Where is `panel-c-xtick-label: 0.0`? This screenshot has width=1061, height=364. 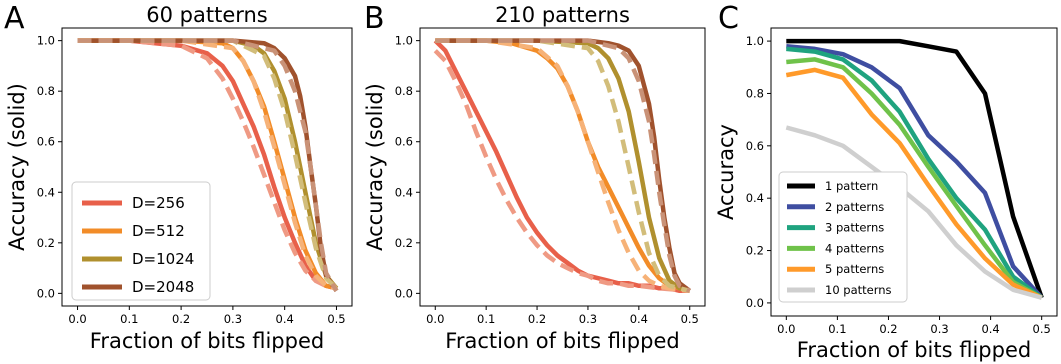
panel-c-xtick-label: 0.0 is located at coordinates (786, 329).